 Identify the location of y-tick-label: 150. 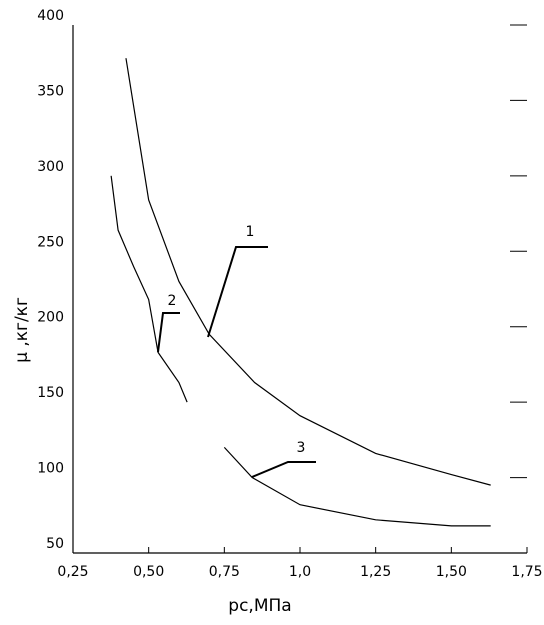
(50, 393).